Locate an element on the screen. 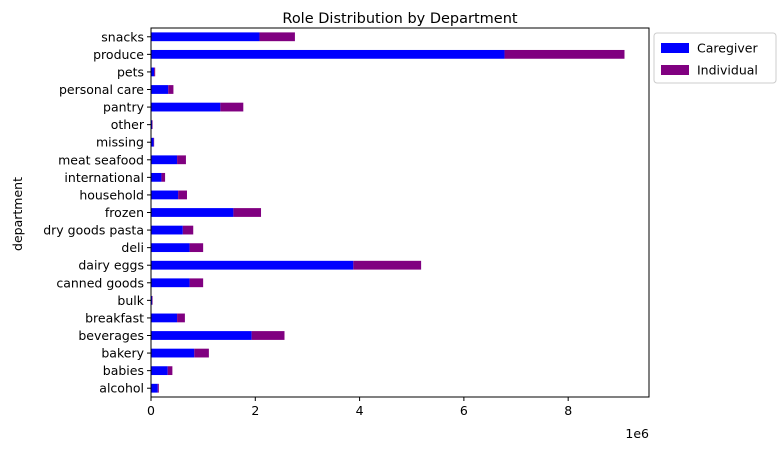 The height and width of the screenshot is (455, 782). x-tick-label: 4 is located at coordinates (360, 410).